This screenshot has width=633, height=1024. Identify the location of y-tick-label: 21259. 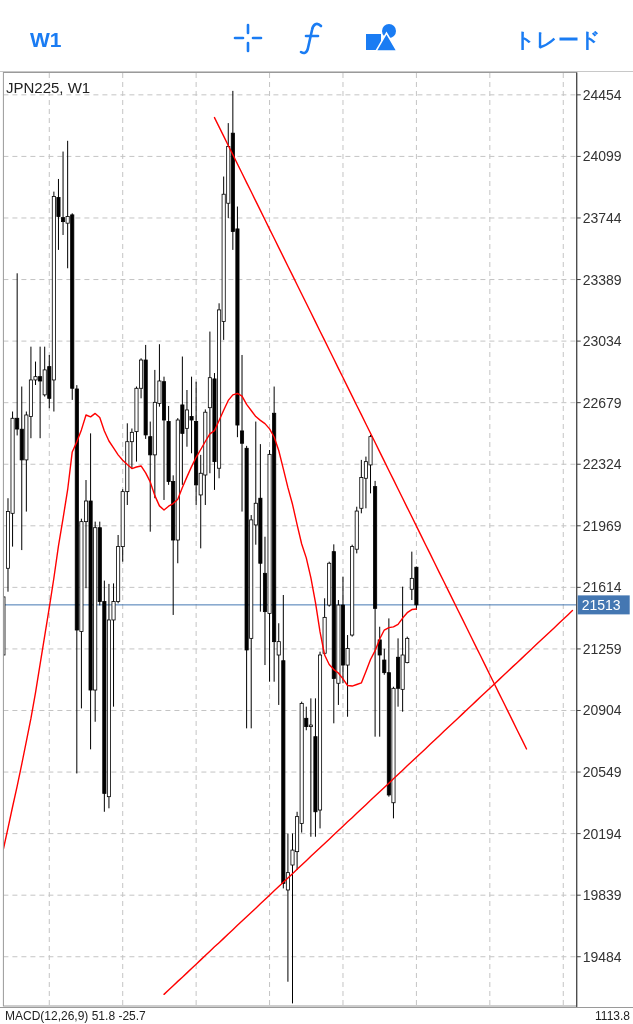
(602, 648).